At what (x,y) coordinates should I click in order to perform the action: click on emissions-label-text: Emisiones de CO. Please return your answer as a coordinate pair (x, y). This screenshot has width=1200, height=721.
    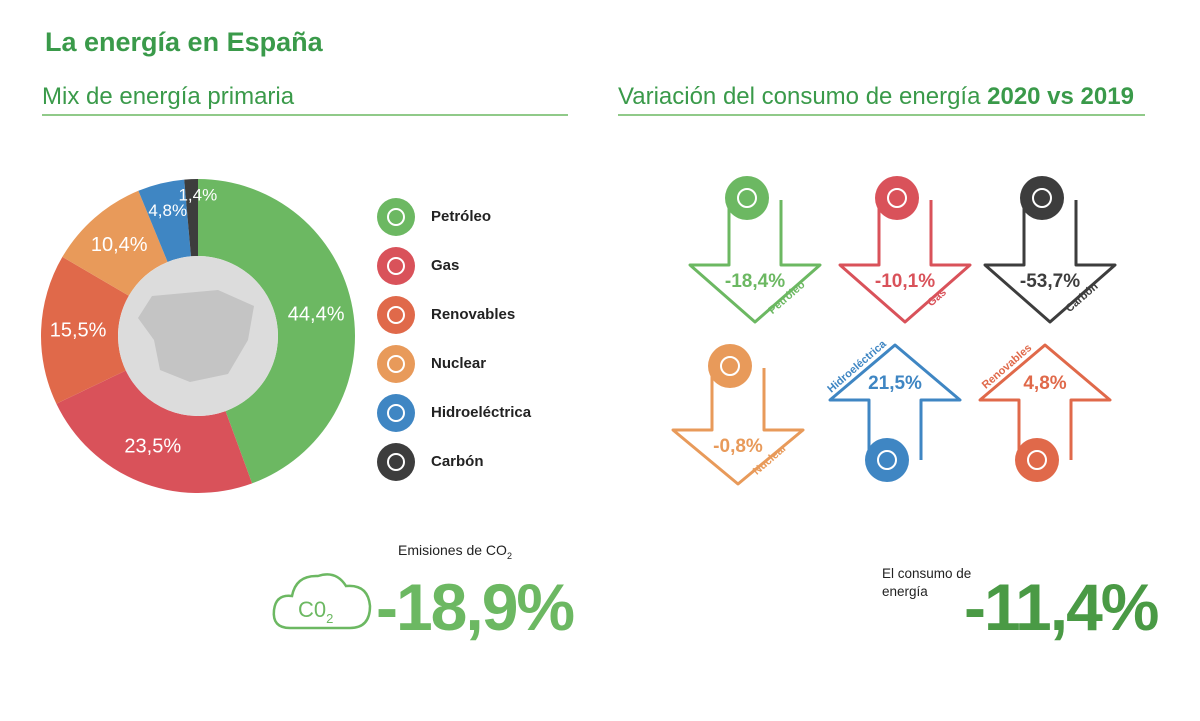
    Looking at the image, I should click on (452, 550).